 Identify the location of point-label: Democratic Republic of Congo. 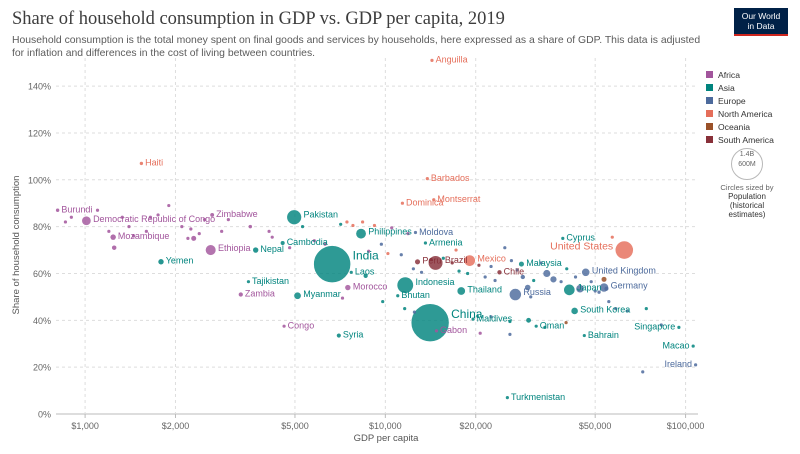
(154, 219).